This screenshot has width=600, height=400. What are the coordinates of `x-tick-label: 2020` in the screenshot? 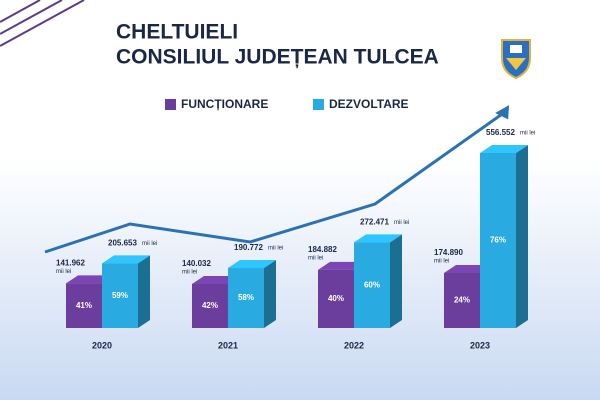 It's located at (102, 345).